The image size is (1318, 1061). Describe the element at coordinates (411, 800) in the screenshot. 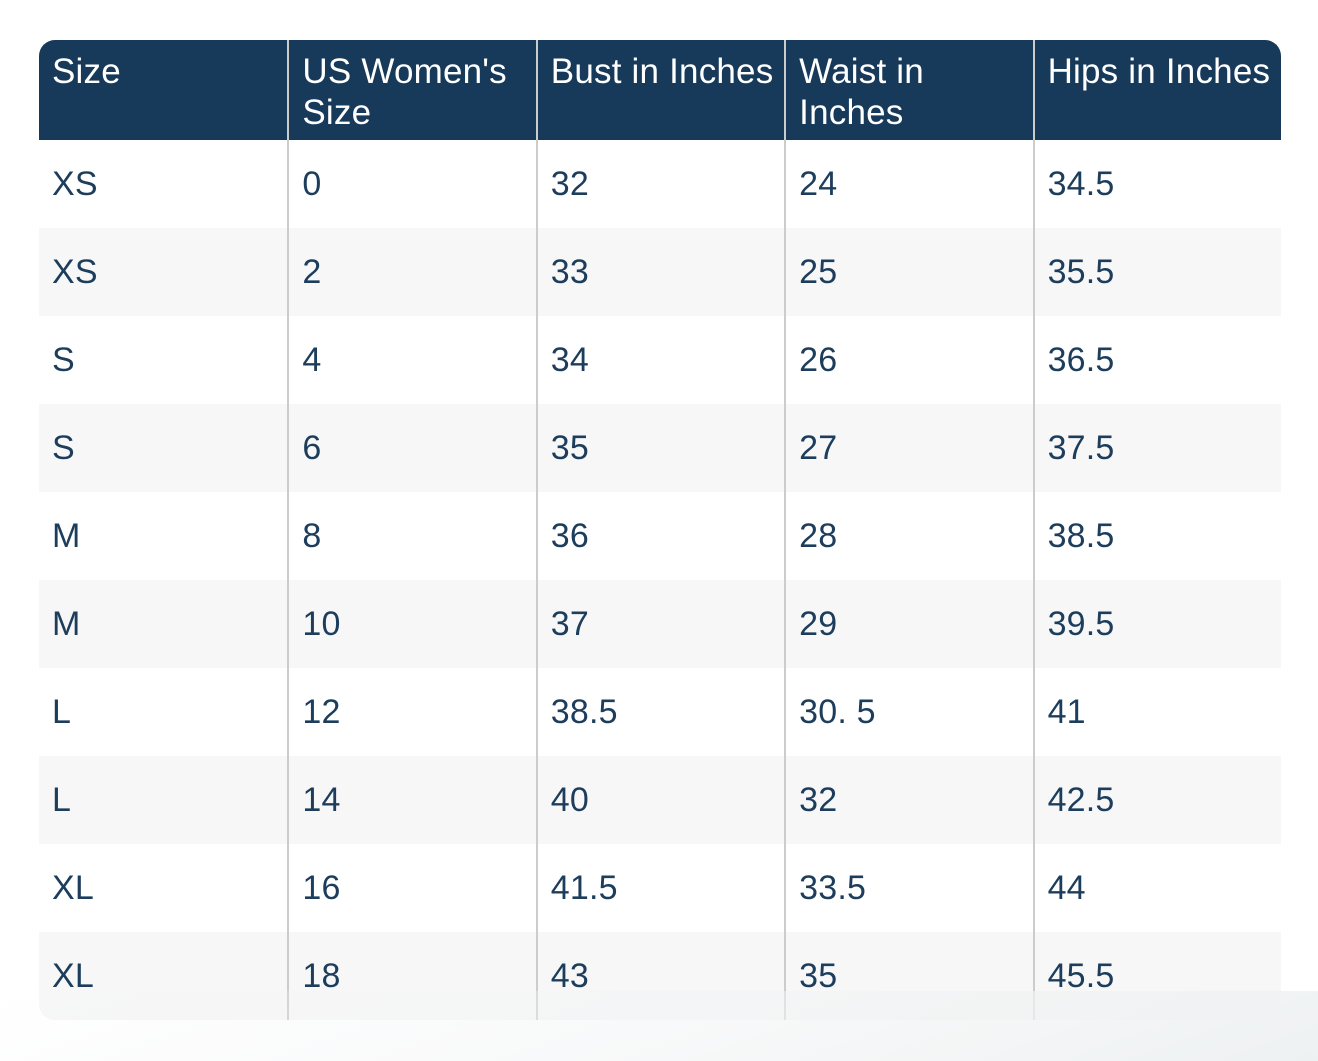

I see `cell-us-size: 14` at that location.